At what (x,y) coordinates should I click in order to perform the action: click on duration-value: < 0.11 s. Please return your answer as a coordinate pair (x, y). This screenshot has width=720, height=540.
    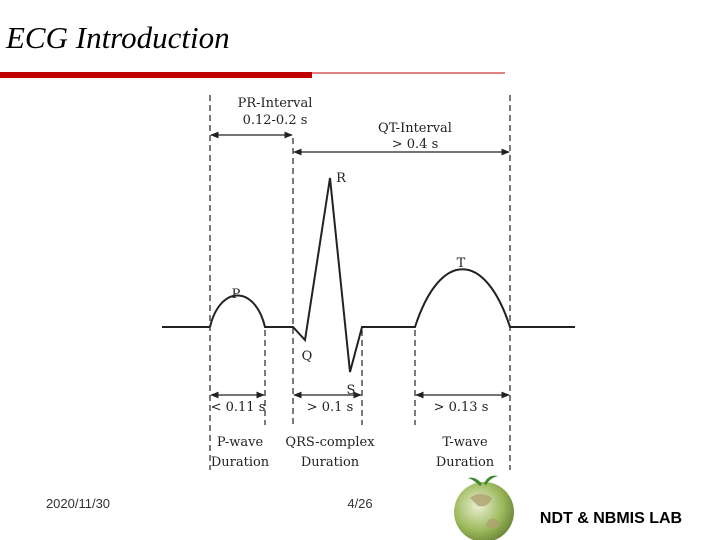
    Looking at the image, I should click on (238, 407).